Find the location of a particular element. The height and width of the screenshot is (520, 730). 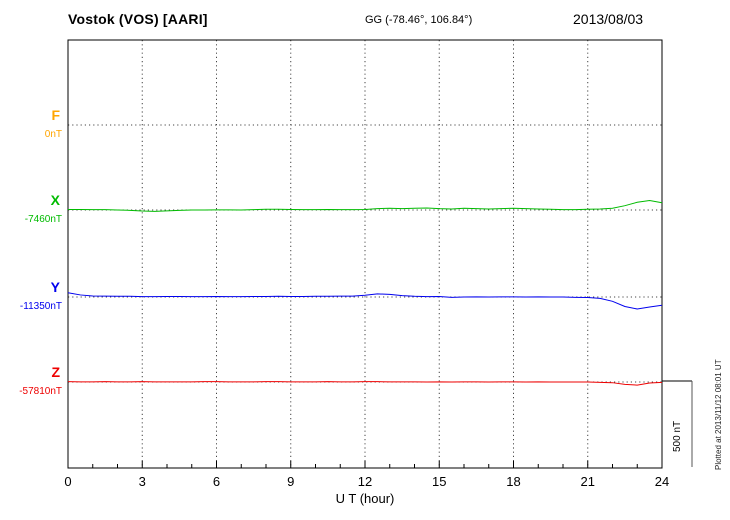

plotted-at-note: Plotted at 2013/11/12 08:01 UT is located at coordinates (718, 414).